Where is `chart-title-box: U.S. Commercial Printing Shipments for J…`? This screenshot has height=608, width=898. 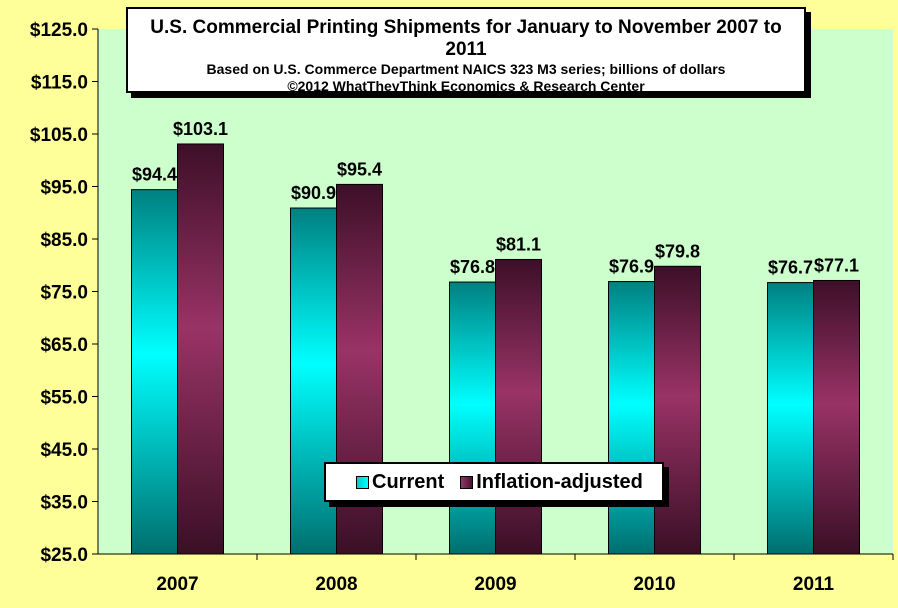
chart-title-box: U.S. Commercial Printing Shipments for J… is located at coordinates (466, 50).